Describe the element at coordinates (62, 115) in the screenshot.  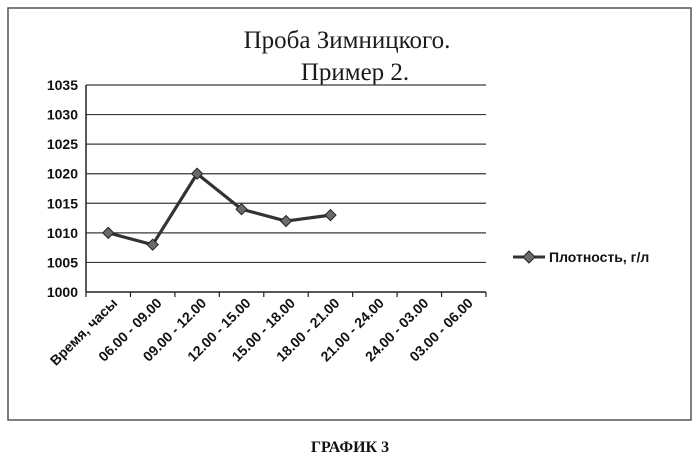
I see `y-tick-label-1030: 1030` at that location.